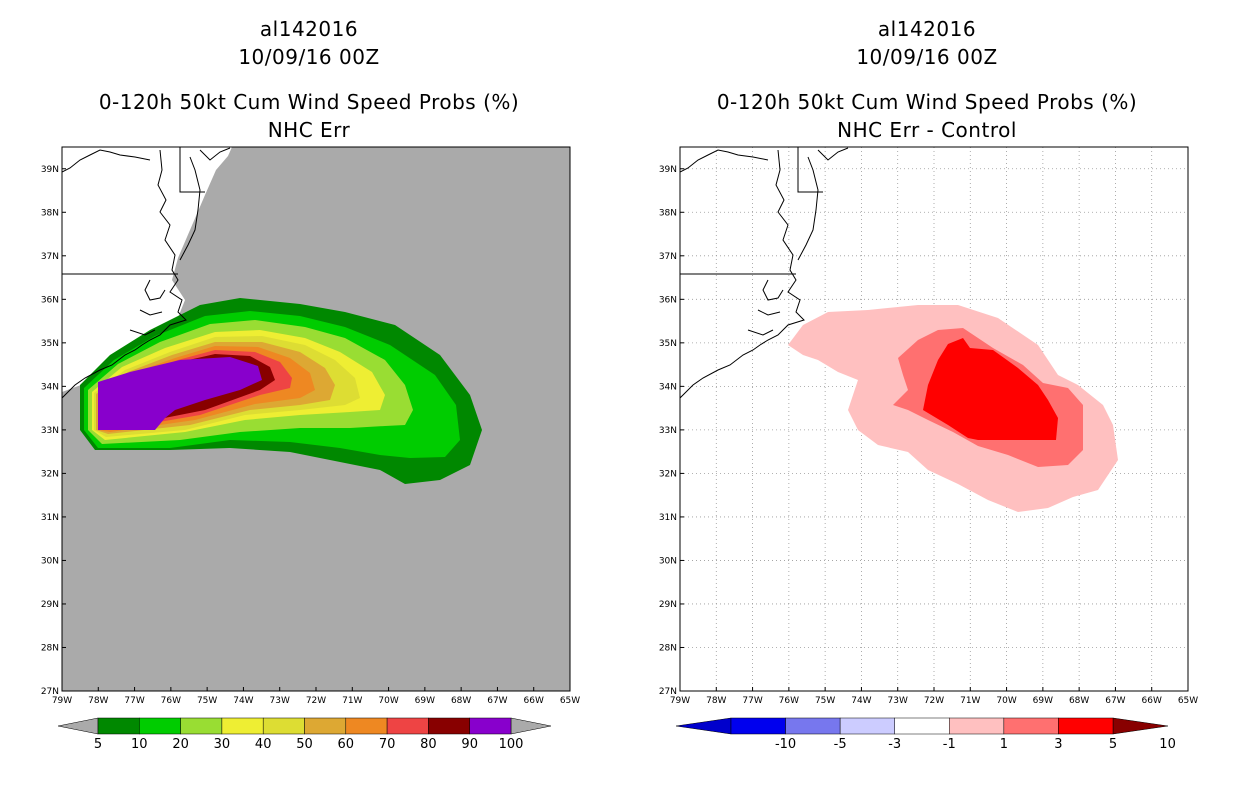  I want to click on left-lon-label: 72W, so click(316, 701).